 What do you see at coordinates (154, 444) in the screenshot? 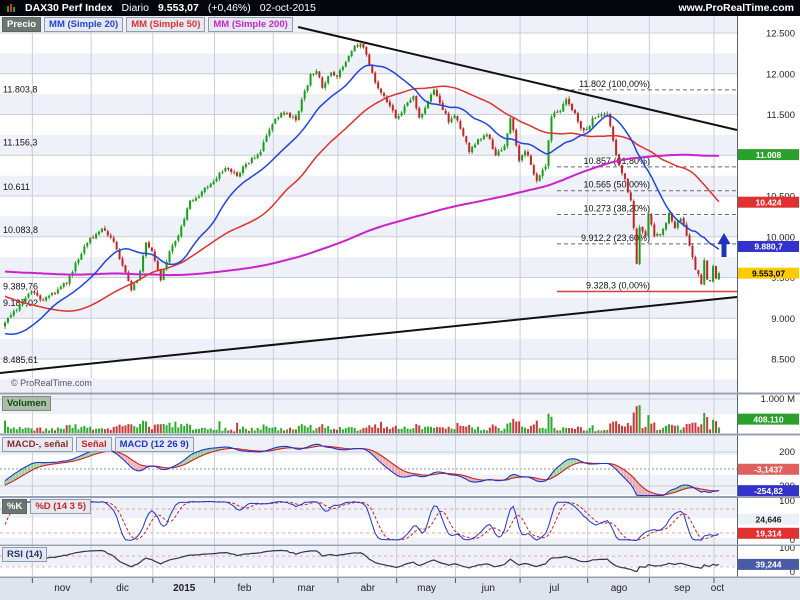
I see `chip-macd: MACD (12 26 9)` at bounding box center [154, 444].